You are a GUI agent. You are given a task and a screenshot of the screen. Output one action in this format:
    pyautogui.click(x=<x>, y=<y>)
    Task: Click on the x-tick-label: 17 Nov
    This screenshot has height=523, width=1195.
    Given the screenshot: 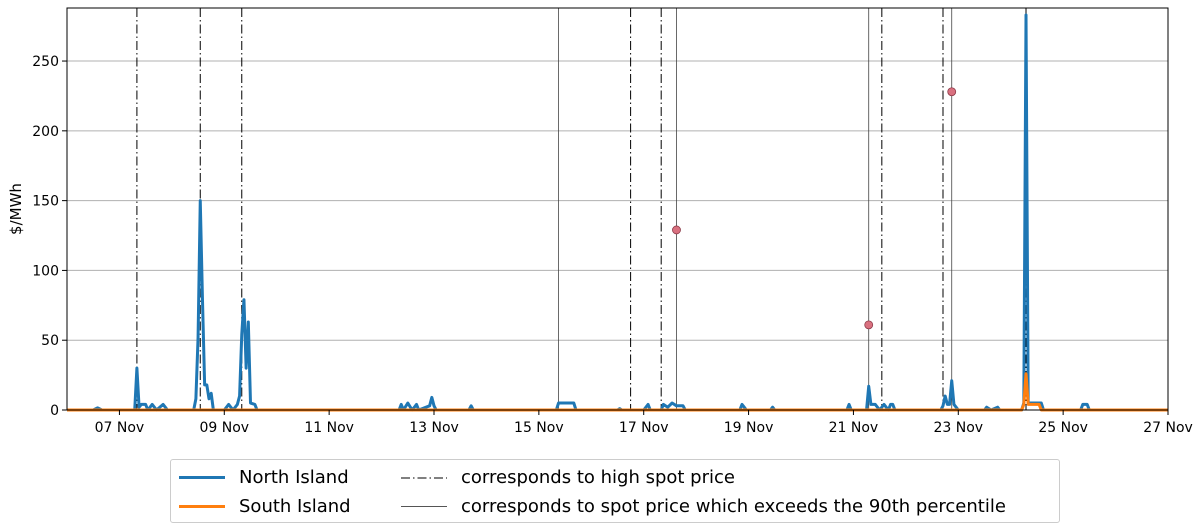 What is the action you would take?
    pyautogui.click(x=644, y=428)
    